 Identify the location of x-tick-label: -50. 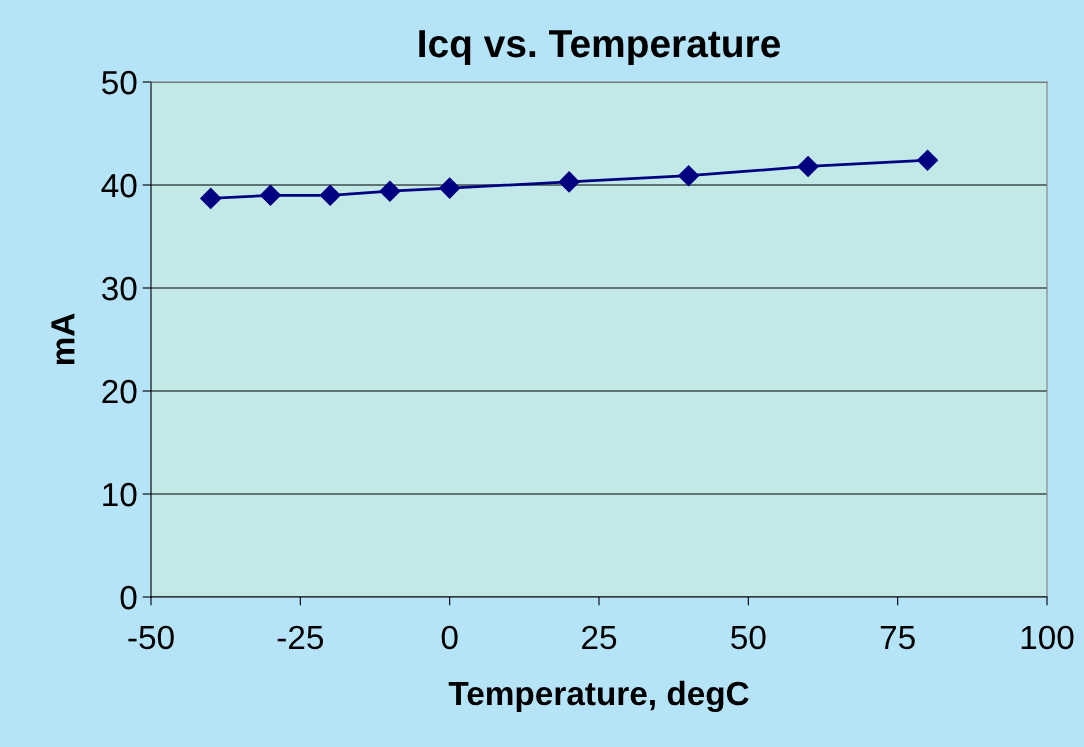
(151, 637).